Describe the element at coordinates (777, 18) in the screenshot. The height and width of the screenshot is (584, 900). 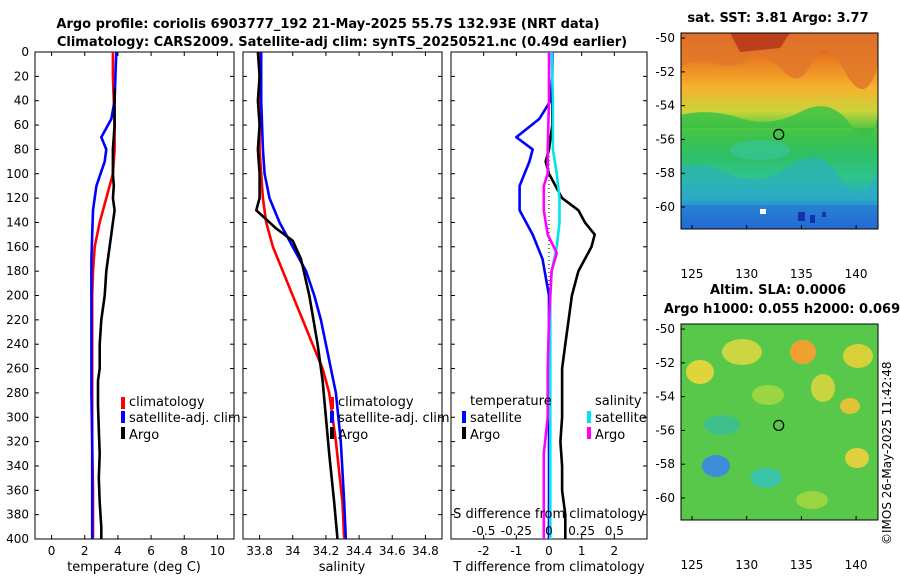
I see `sst-map-title: sat. SST: 3.81 Argo: 3.77` at that location.